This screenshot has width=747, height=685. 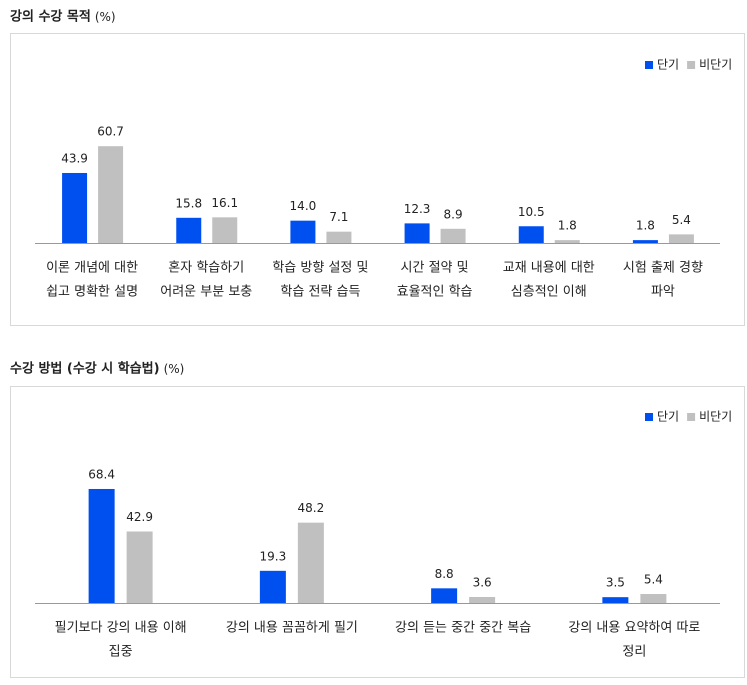 I want to click on value-label: 48.2, so click(x=311, y=508).